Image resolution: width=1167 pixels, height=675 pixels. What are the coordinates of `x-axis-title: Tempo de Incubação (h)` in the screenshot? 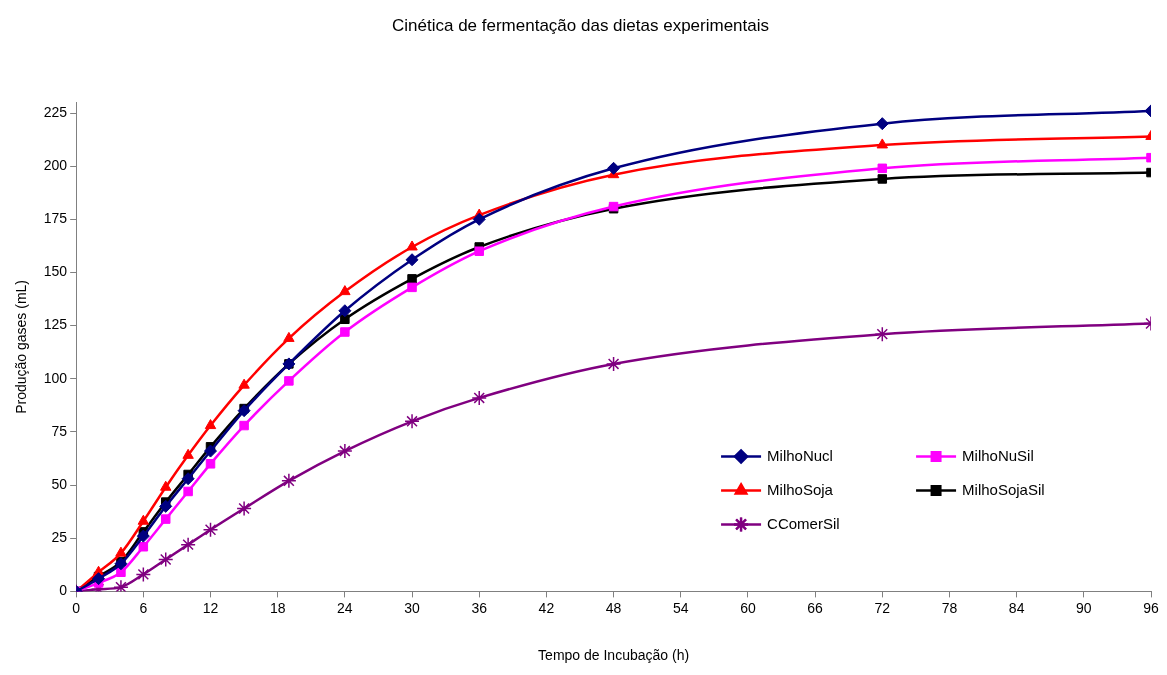 It's located at (614, 655).